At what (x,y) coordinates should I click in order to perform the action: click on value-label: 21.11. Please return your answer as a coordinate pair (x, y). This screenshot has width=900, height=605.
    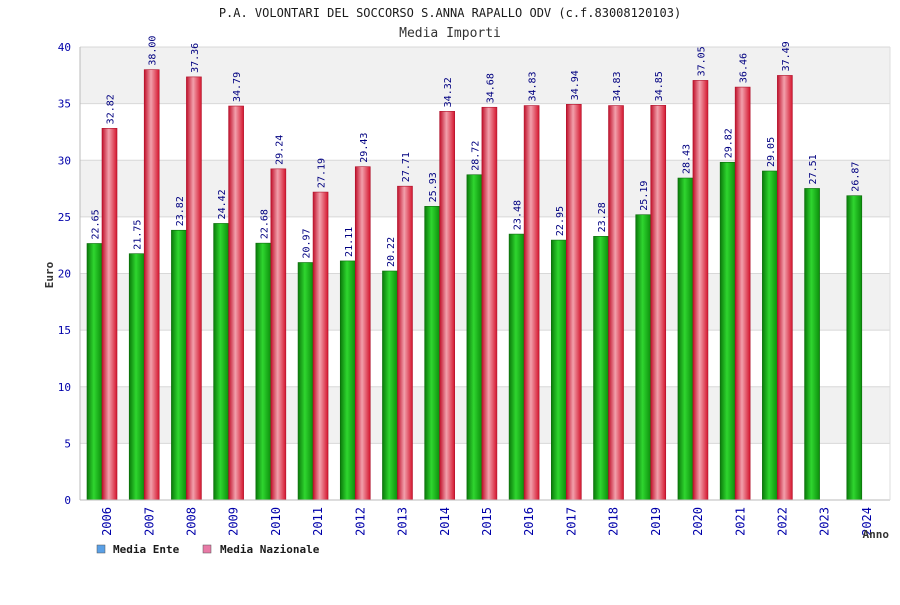
    Looking at the image, I should click on (349, 242).